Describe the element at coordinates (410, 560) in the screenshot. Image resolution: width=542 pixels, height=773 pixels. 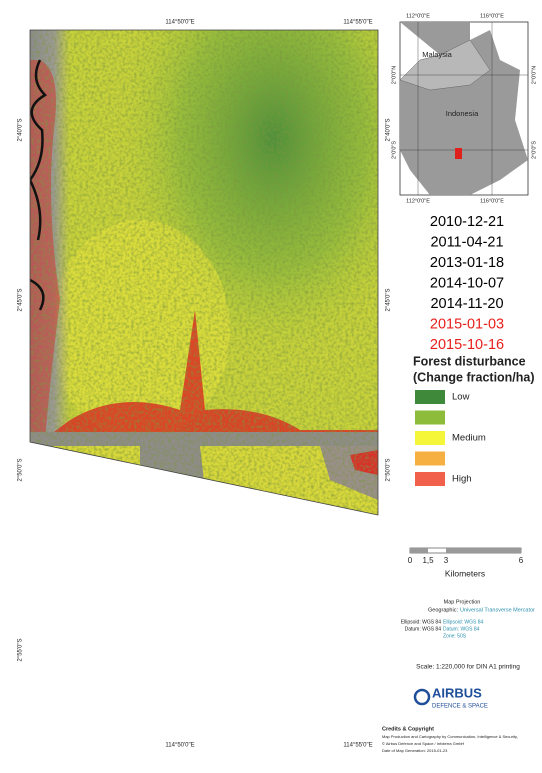
I see `scale-tick: 0` at that location.